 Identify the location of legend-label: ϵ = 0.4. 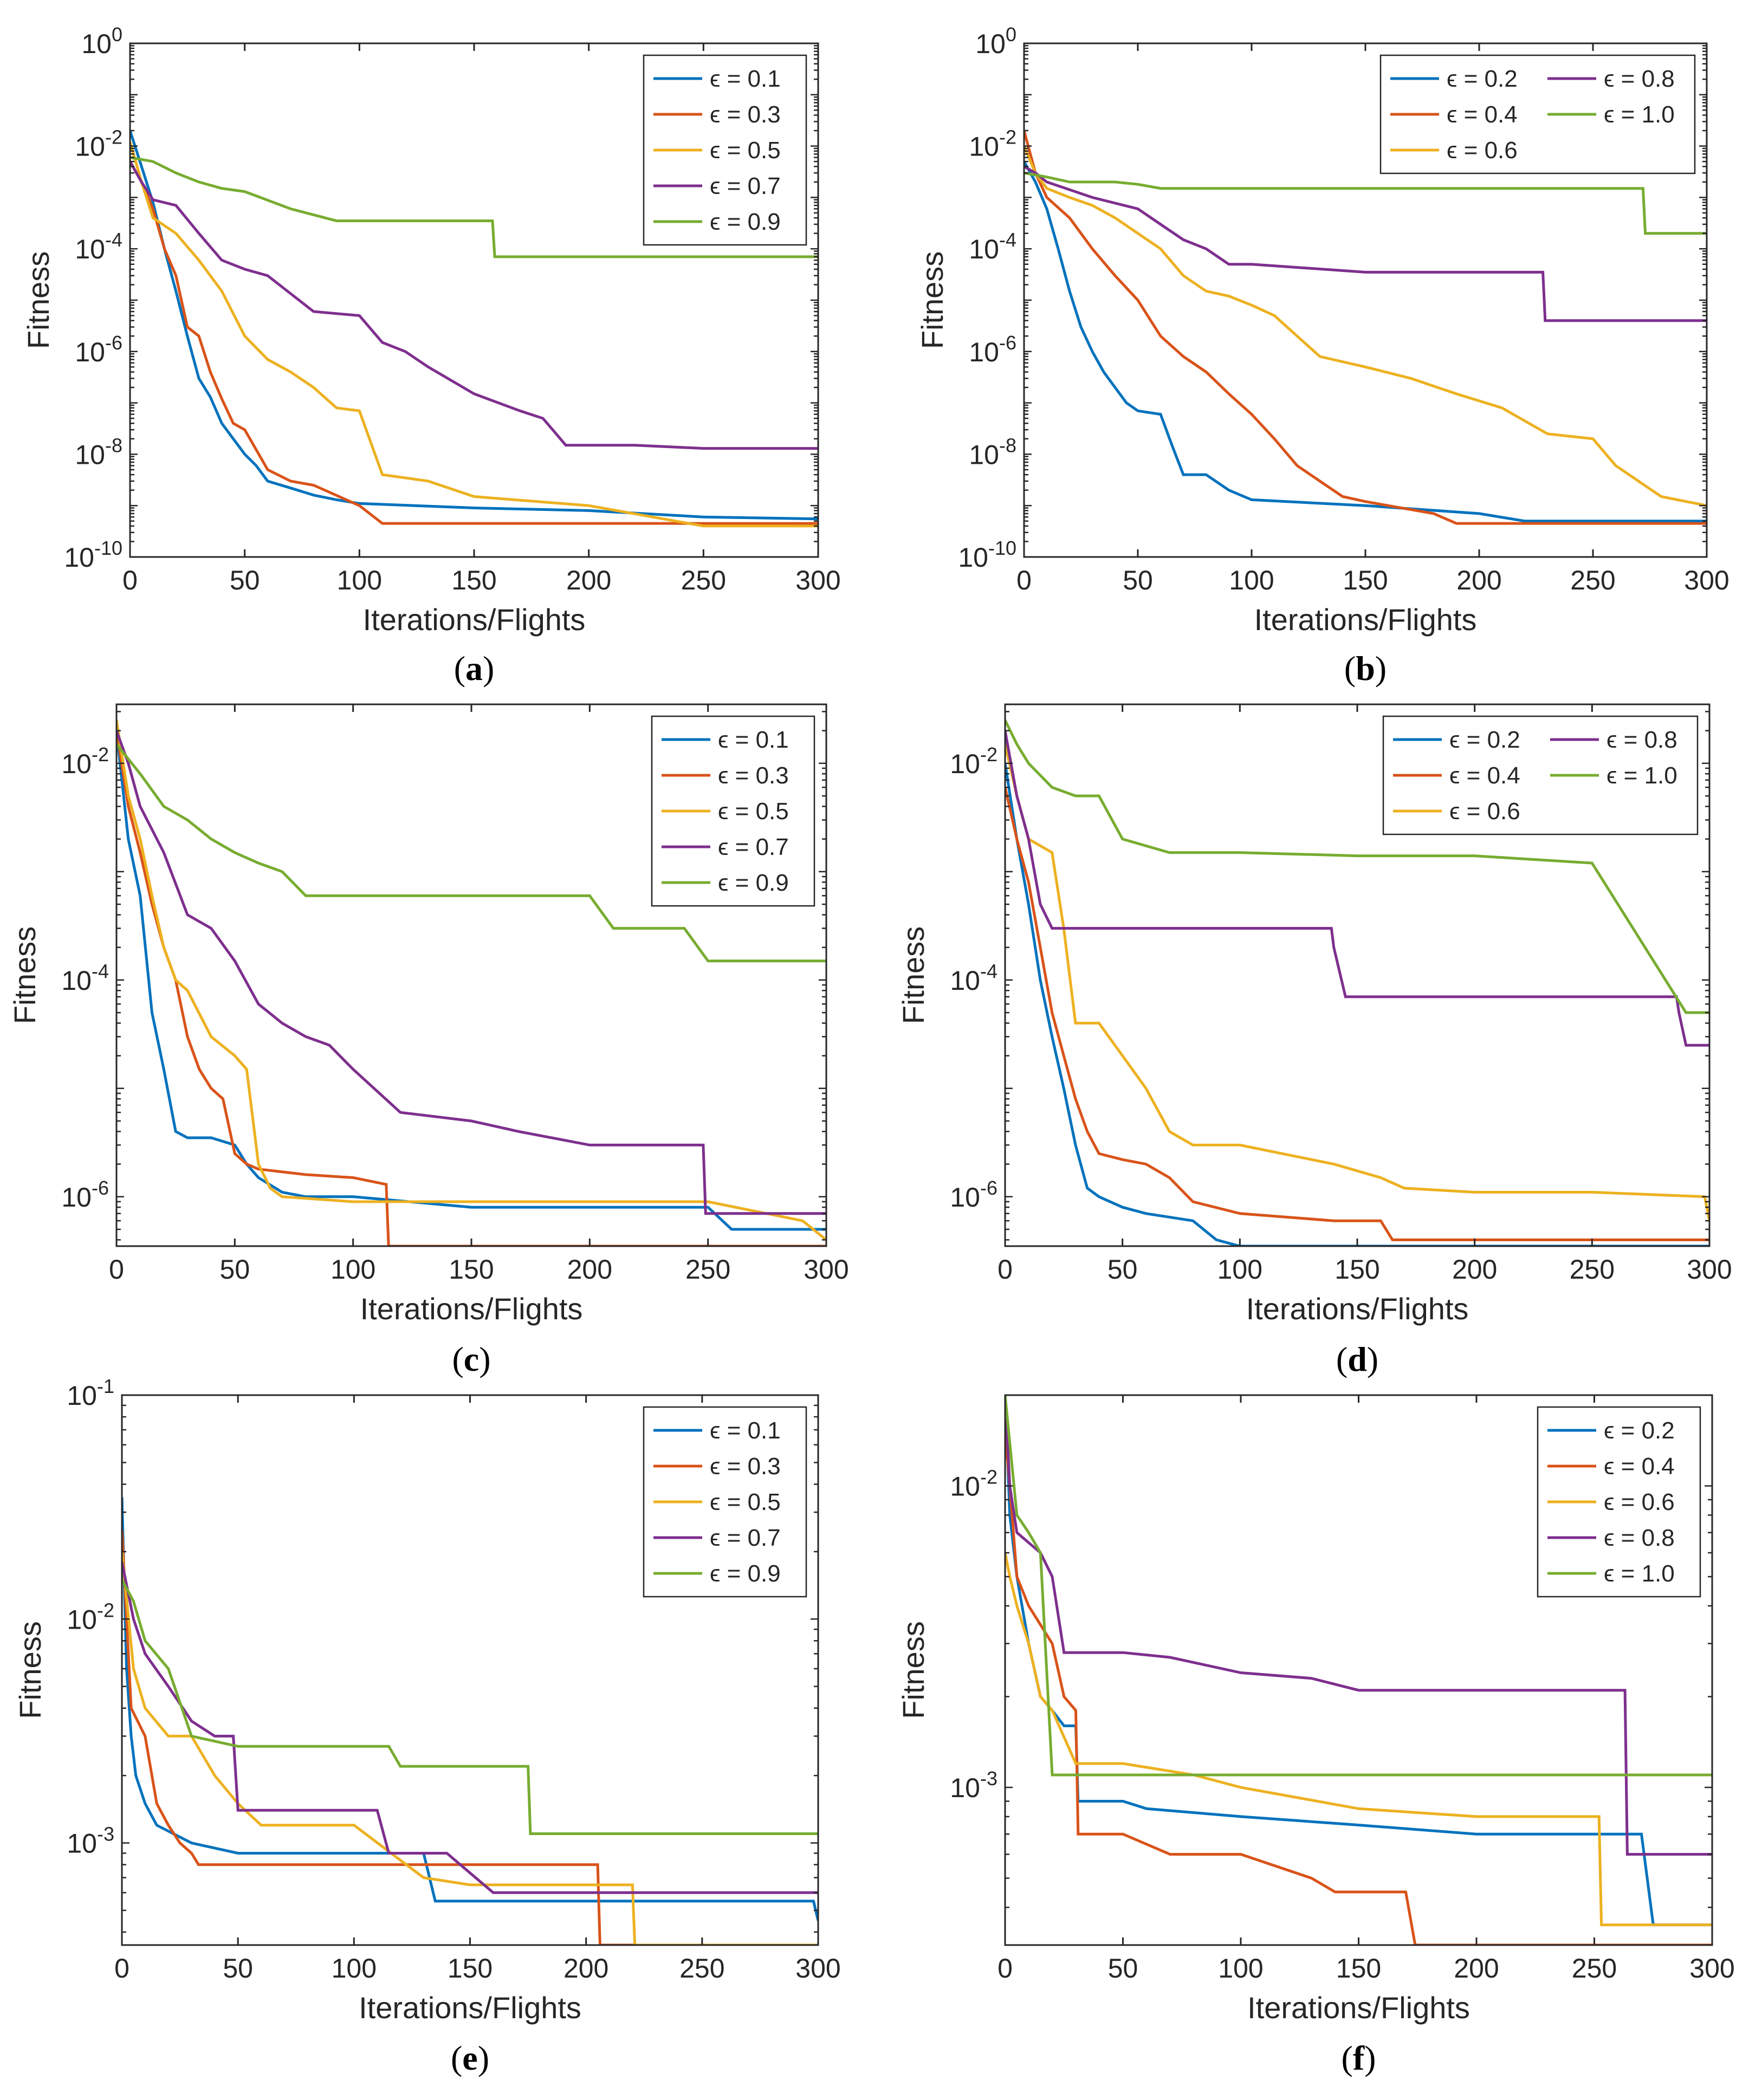
(1484, 775).